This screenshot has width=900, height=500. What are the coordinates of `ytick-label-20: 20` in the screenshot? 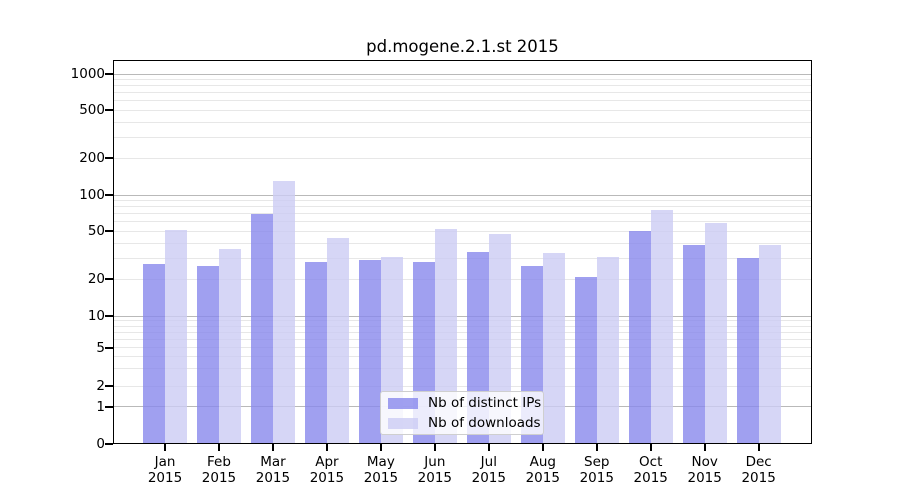 It's located at (96, 279).